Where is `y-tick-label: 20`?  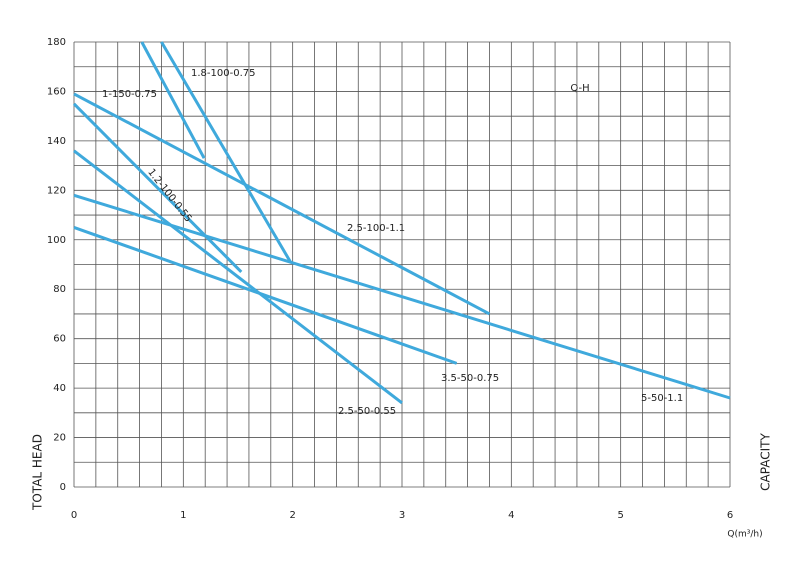
y-tick-label: 20 is located at coordinates (59, 438).